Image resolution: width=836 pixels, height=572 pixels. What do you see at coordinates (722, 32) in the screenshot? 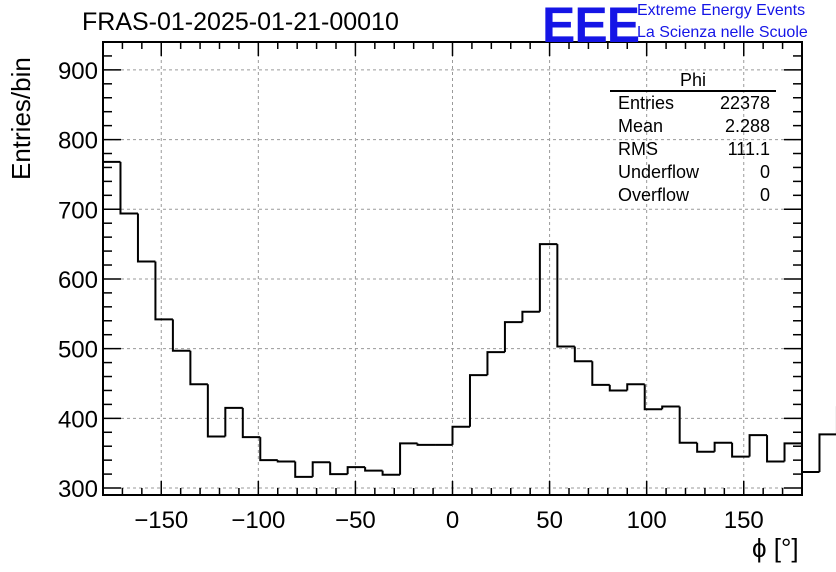
I see `logo-line-2: La Scienza nelle Scuole` at bounding box center [722, 32].